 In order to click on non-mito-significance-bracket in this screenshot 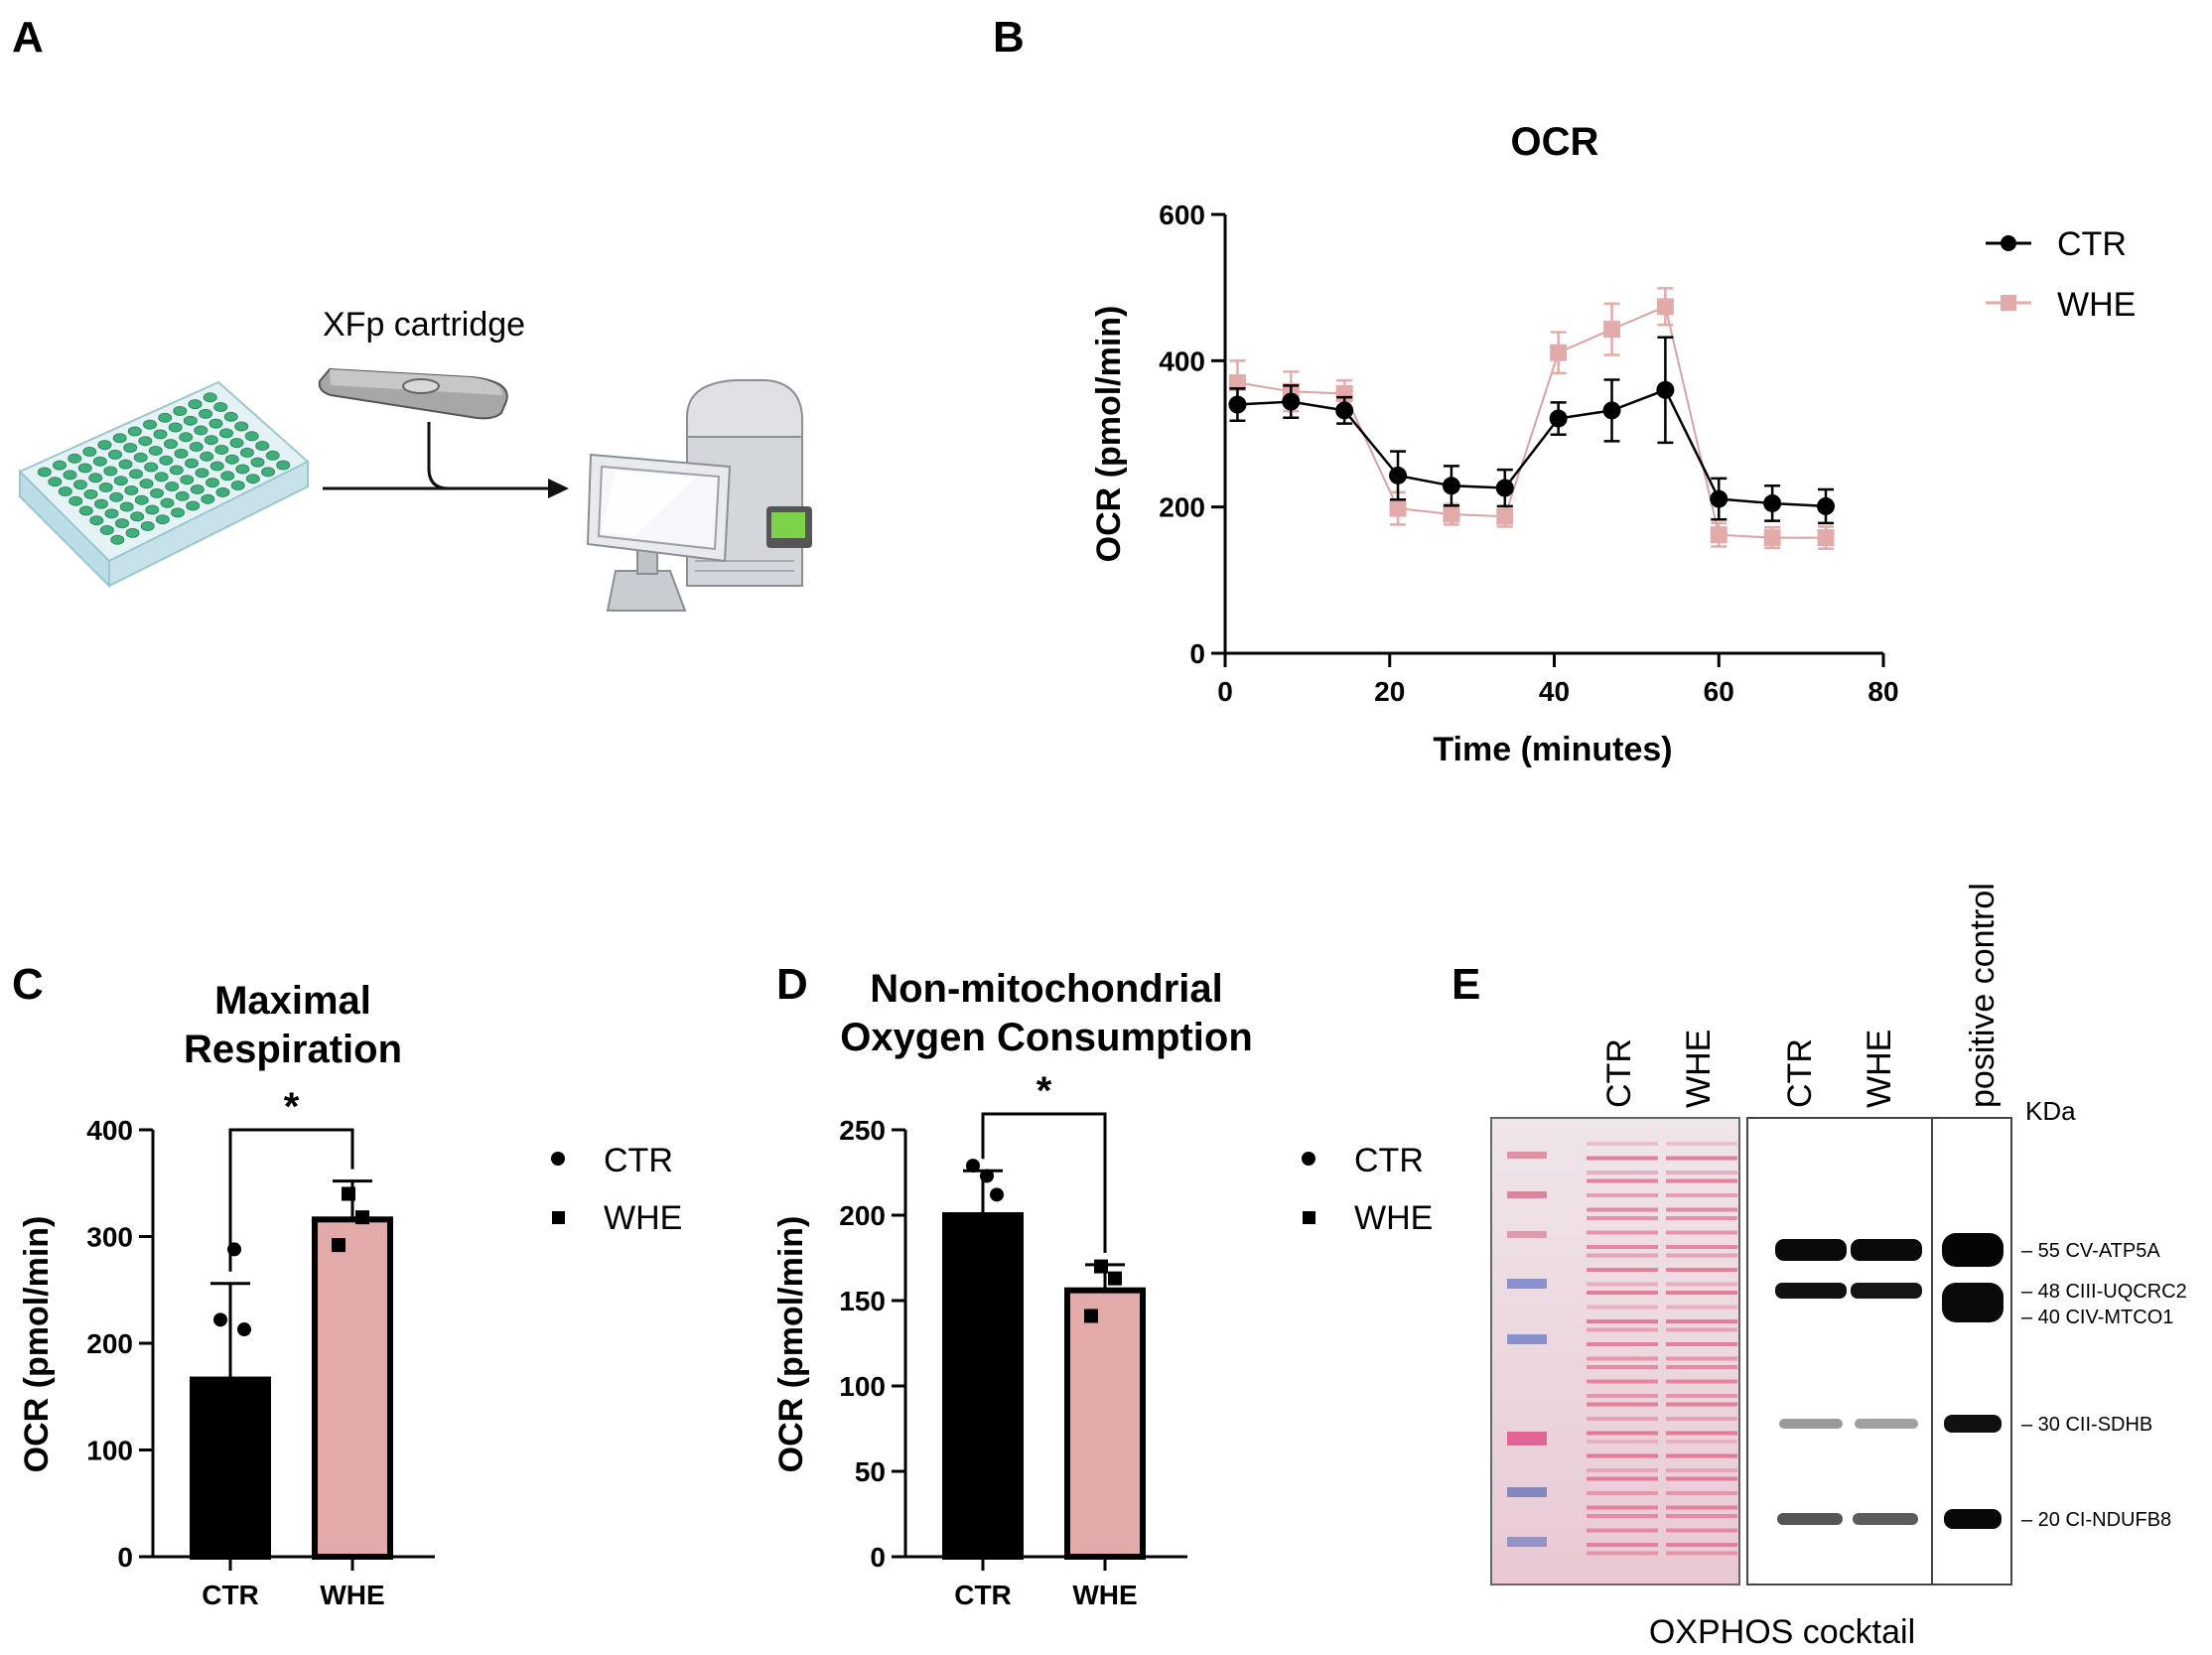, I will do `click(1044, 1183)`.